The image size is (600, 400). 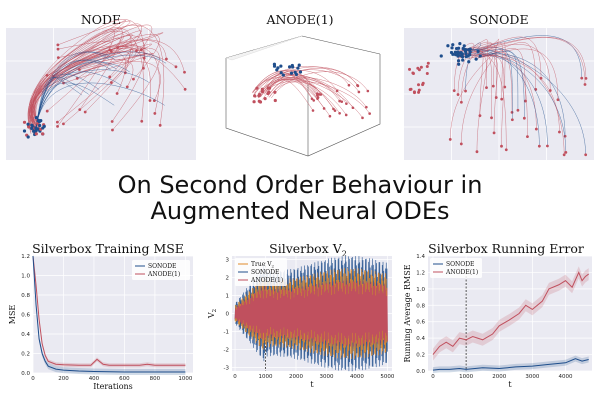 I want to click on v2-chart-title-text: Silverbox V, so click(x=305, y=248).